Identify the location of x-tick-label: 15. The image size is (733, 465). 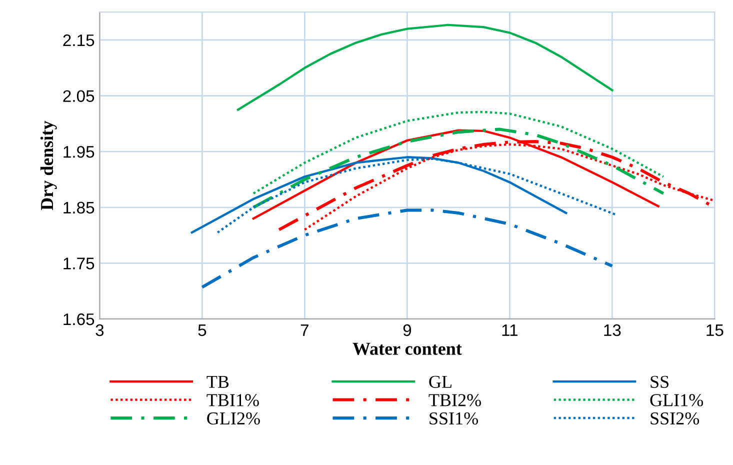
(715, 330).